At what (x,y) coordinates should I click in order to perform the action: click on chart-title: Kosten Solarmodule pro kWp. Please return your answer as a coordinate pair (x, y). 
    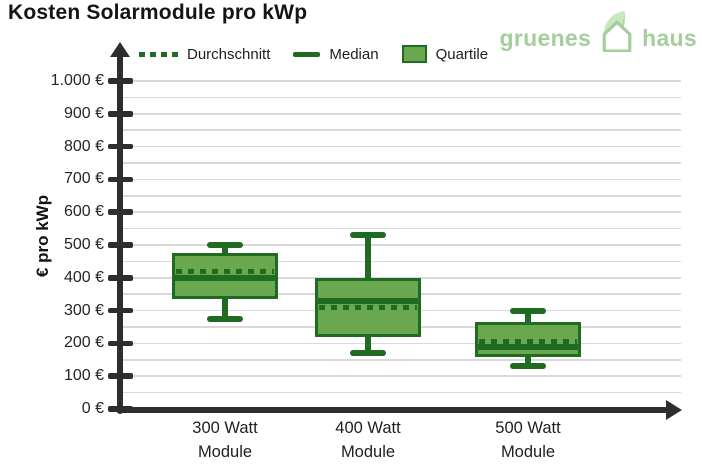
    Looking at the image, I should click on (158, 12).